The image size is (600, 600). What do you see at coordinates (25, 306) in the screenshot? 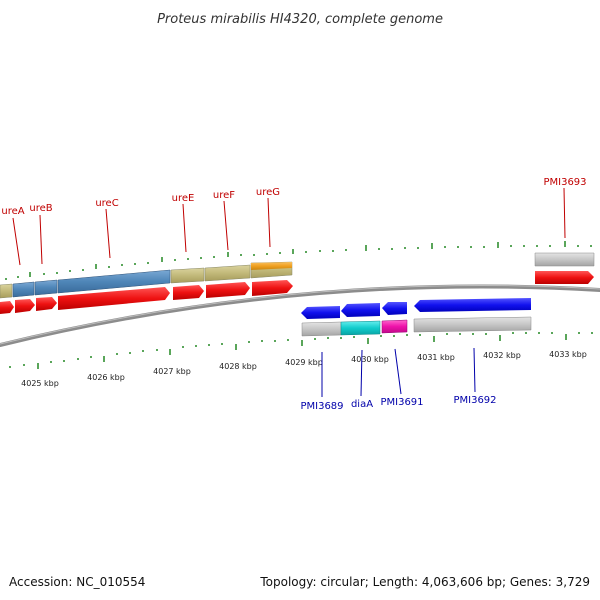
I see `cds-arrow-ureA` at bounding box center [25, 306].